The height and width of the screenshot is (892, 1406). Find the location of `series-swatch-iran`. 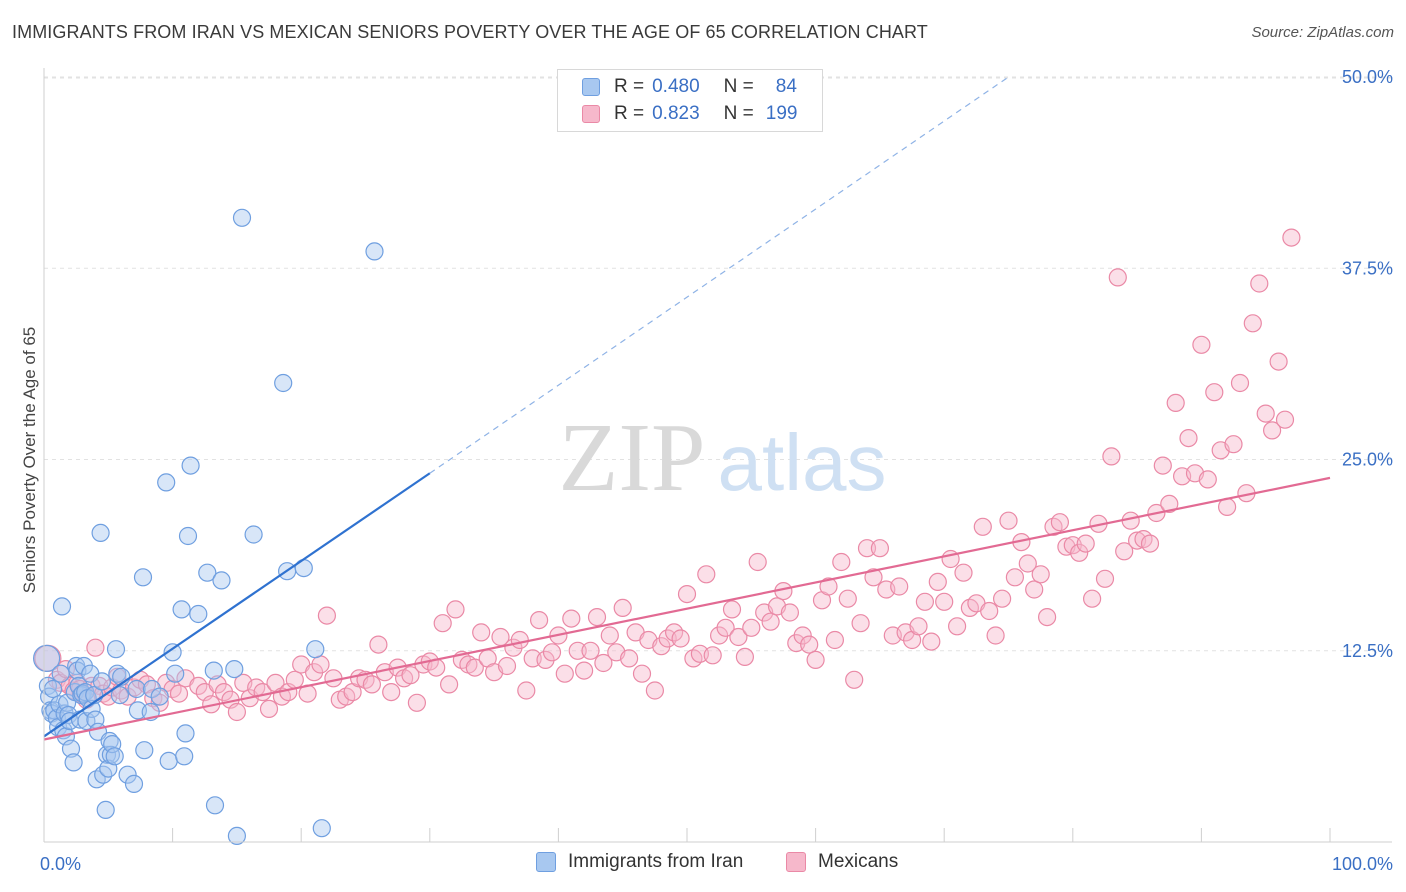

series-swatch-iran is located at coordinates (546, 862).